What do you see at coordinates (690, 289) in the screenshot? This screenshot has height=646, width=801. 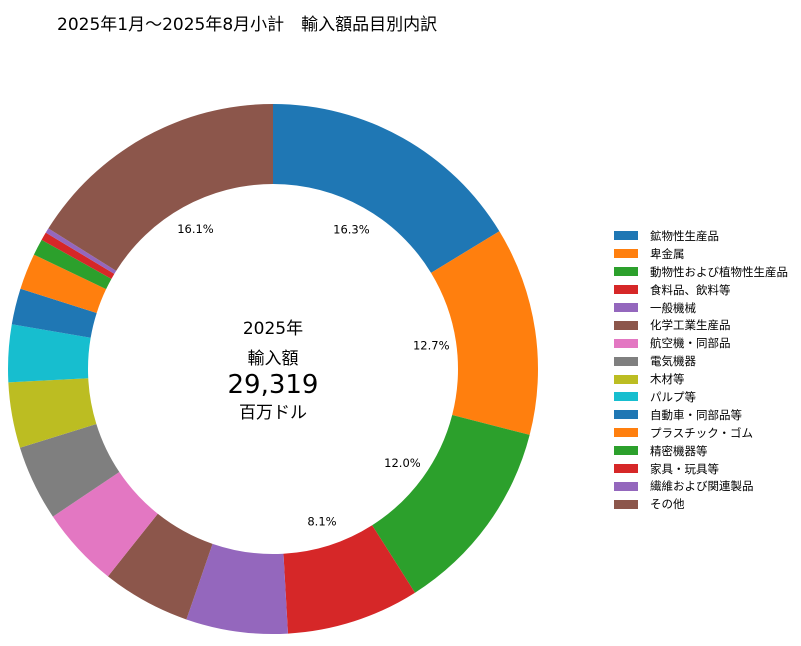 I see `legend-label: 食料品、飲料等` at bounding box center [690, 289].